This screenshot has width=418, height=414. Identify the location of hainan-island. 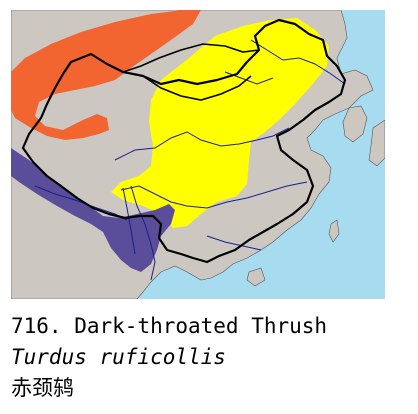
(256, 277).